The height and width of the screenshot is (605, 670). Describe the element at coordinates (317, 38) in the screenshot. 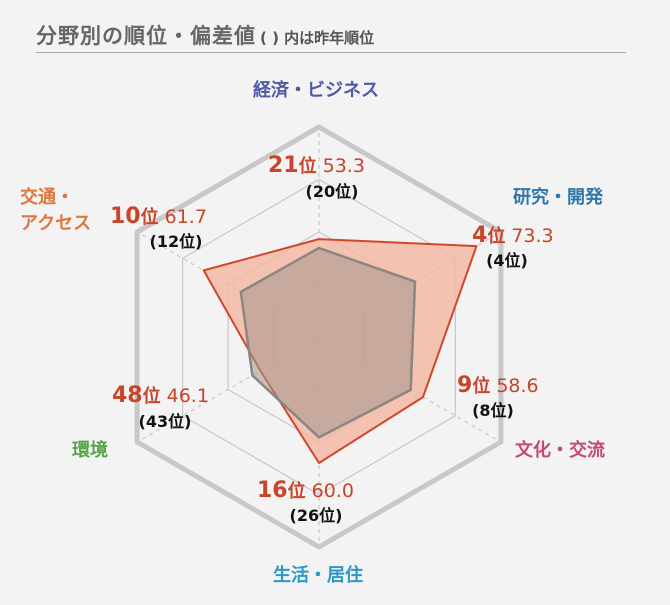

I see `chart-title-note: ( ) 内は昨年順位` at that location.